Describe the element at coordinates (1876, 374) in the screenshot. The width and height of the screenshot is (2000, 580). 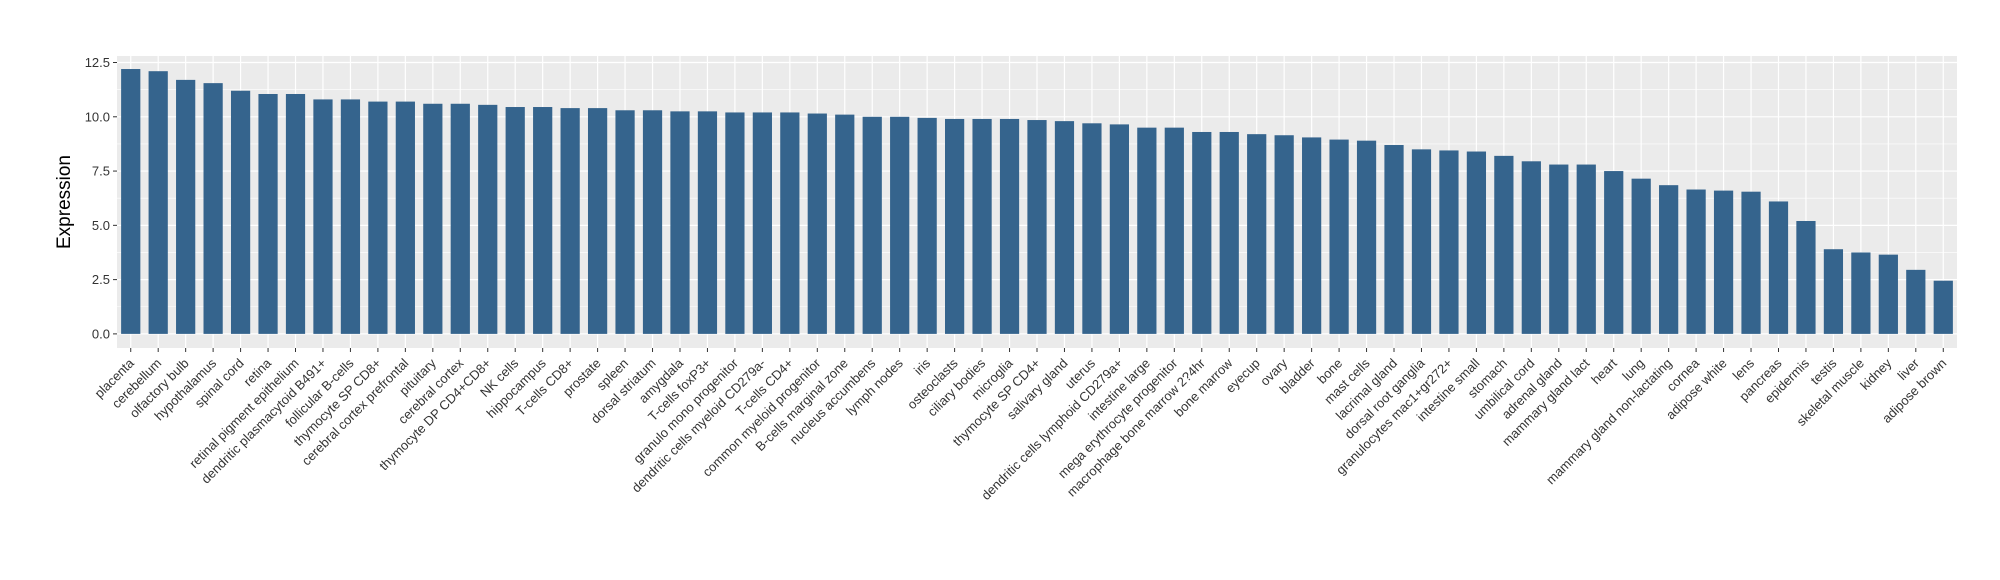
I see `x-tick-label: kidney` at that location.